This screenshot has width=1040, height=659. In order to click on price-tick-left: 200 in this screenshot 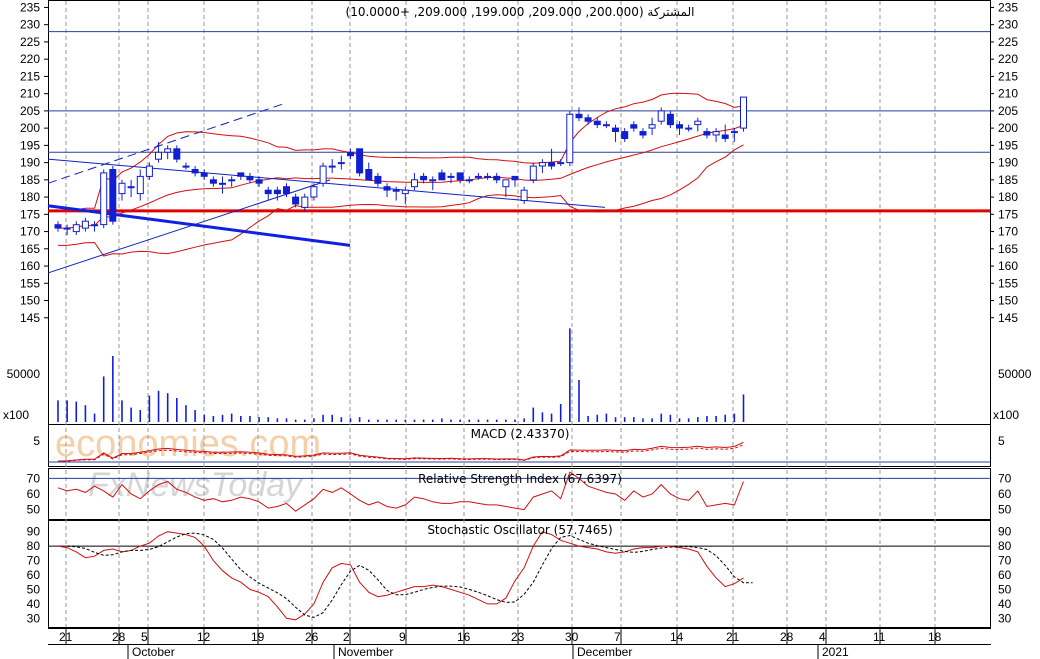, I will do `click(30, 128)`.